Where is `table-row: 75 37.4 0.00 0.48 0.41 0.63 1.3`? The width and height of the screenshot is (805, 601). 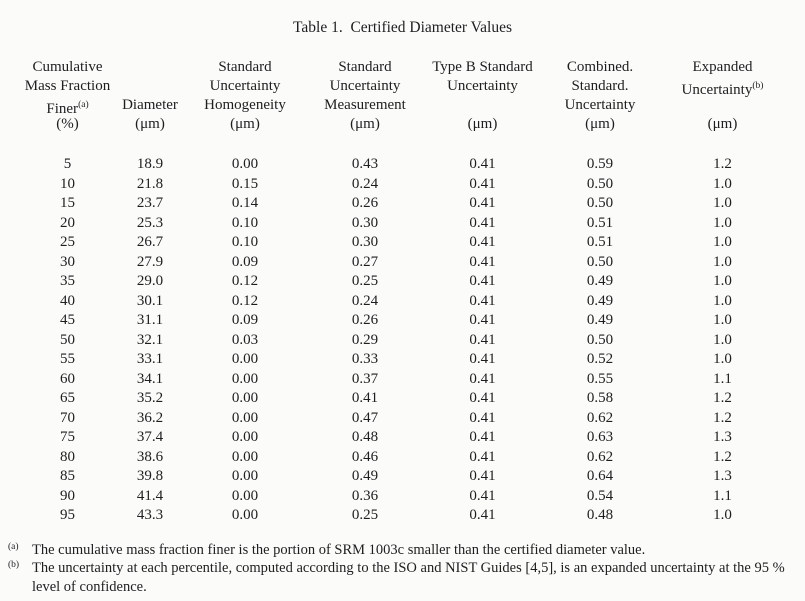 table-row: 75 37.4 0.00 0.48 0.41 0.63 1.3 is located at coordinates (402, 438).